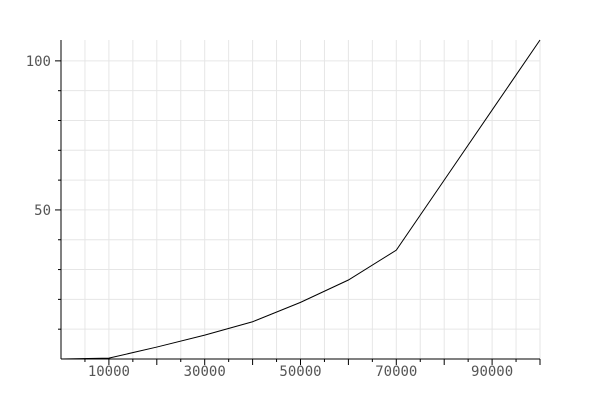  I want to click on y-tick-label: 100, so click(38, 62).